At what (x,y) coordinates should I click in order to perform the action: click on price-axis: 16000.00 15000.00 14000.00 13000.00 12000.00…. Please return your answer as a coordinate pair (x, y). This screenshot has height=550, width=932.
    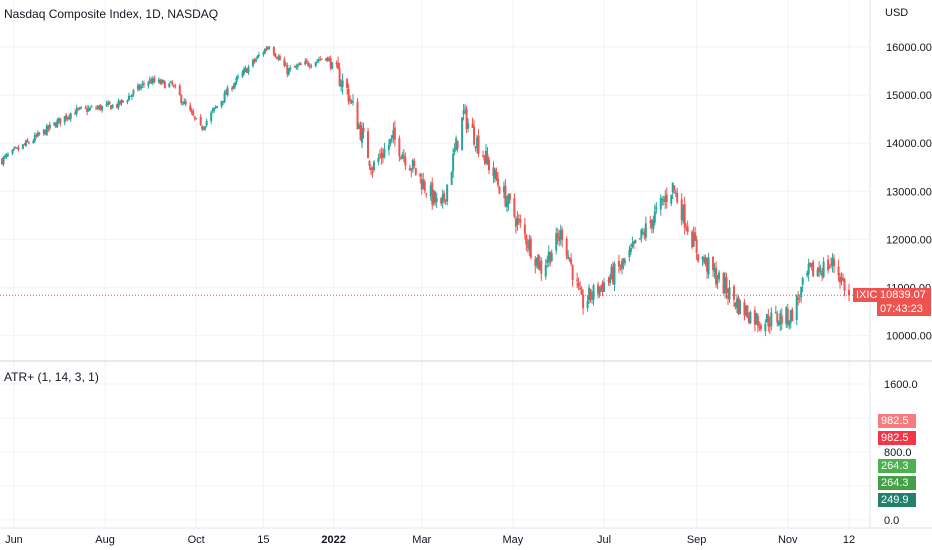
    Looking at the image, I should click on (909, 192).